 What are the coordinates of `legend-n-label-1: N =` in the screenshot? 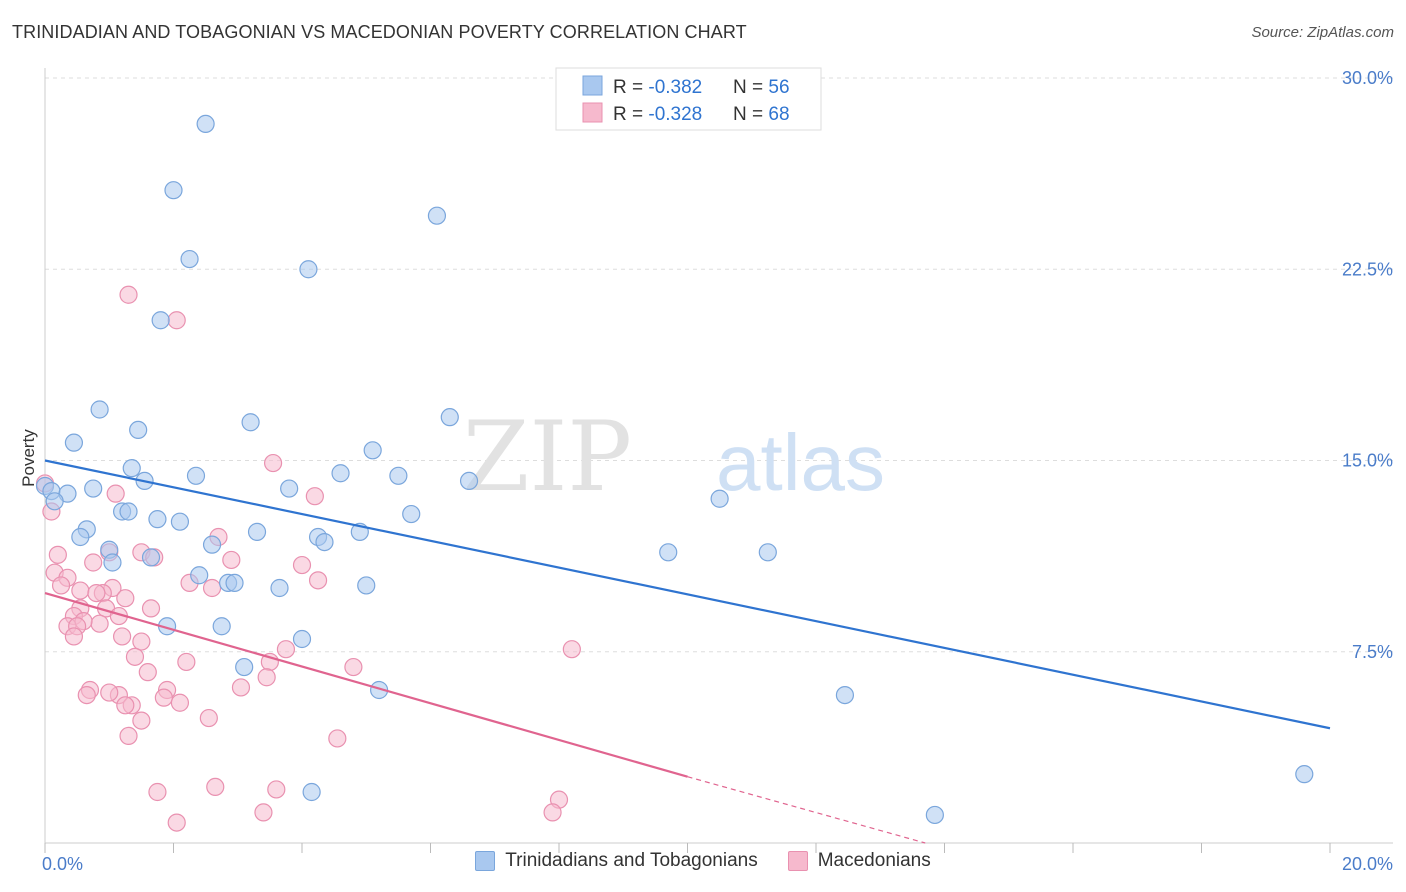 It's located at (750, 87).